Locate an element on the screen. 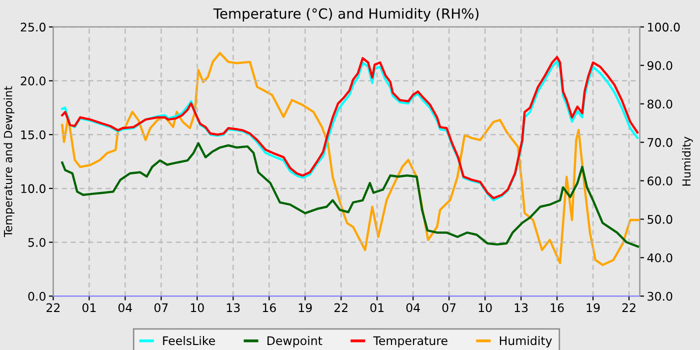 This screenshot has height=350, width=700. y-axis-title: Temperature and Dewpoint is located at coordinates (9, 162).